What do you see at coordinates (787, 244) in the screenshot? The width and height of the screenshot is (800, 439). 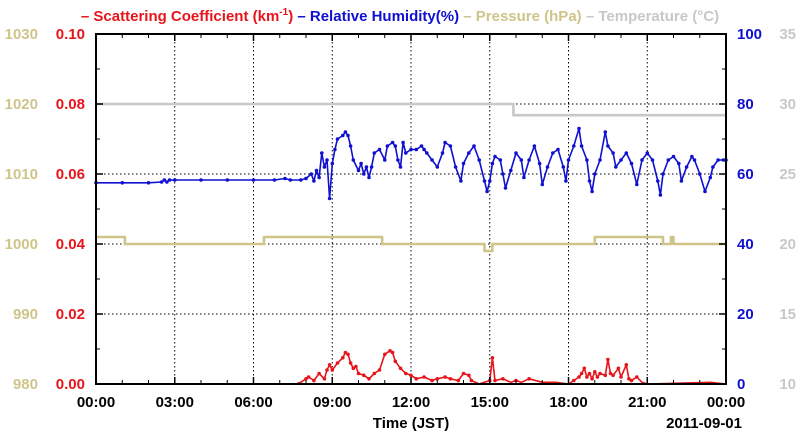 I see `y-tick-label-temperature: 20` at bounding box center [787, 244].